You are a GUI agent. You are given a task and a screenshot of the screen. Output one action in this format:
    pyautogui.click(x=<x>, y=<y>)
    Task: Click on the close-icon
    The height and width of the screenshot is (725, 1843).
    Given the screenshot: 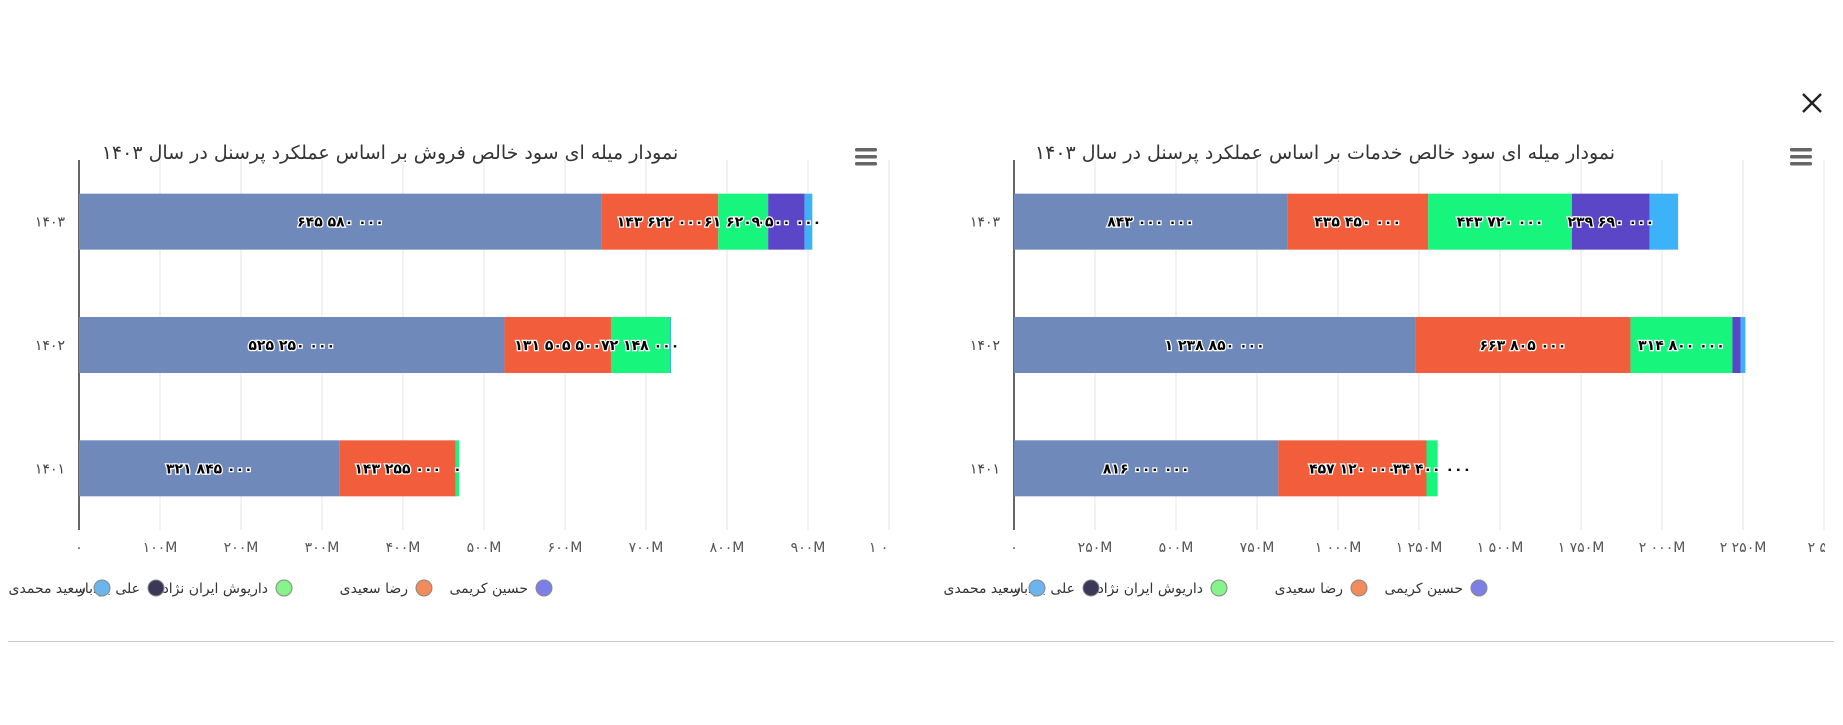 What is the action you would take?
    pyautogui.click(x=1812, y=103)
    